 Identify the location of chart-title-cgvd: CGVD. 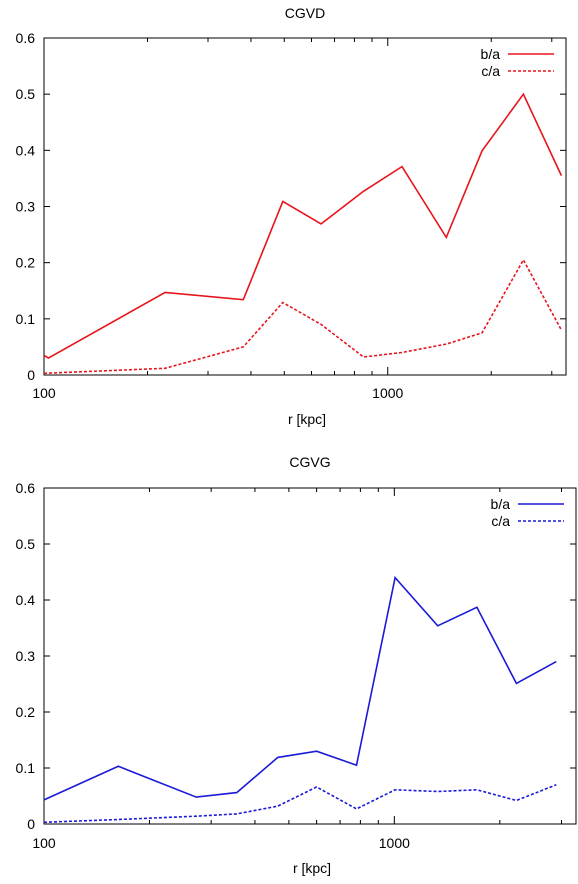
(305, 13).